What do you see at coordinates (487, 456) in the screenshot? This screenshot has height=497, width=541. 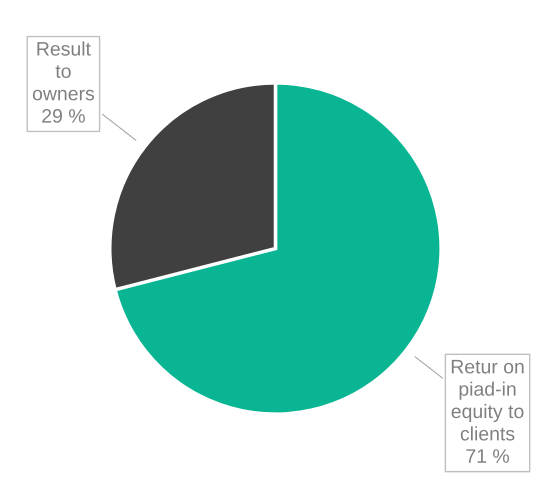 I see `data-label: 71 %` at bounding box center [487, 456].